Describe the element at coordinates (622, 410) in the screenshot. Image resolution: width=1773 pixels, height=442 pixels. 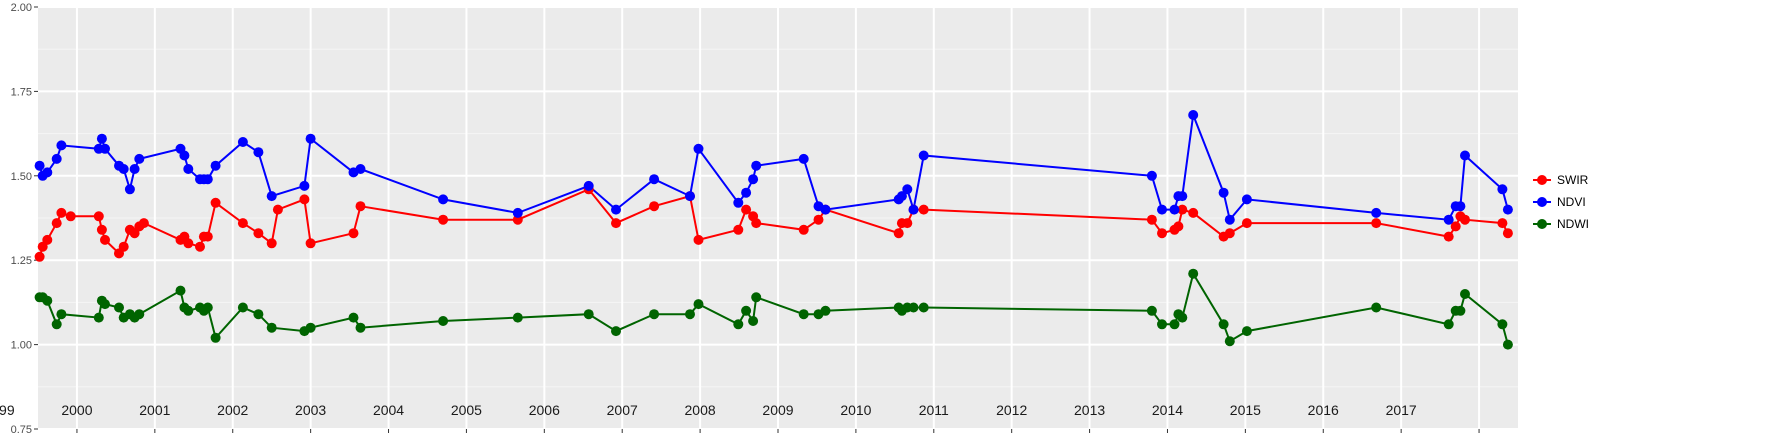
I see `year-label: 2007` at that location.